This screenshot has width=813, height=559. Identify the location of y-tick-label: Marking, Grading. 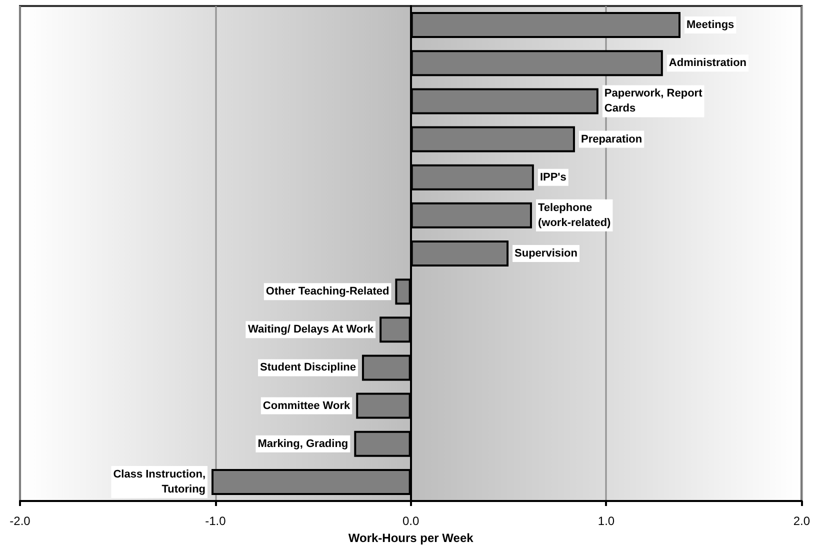
(303, 444).